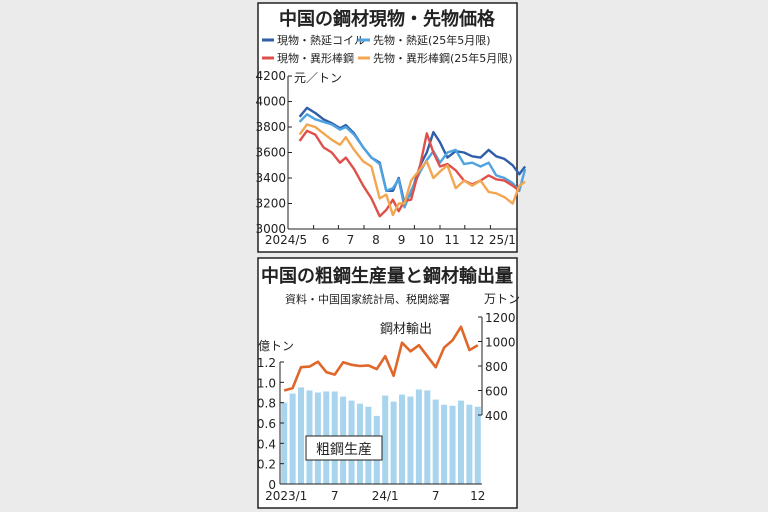 Image resolution: width=768 pixels, height=512 pixels. What do you see at coordinates (443, 58) in the screenshot?
I see `legend-label: 先物・異形棒鋼(25年5月限)` at bounding box center [443, 58].